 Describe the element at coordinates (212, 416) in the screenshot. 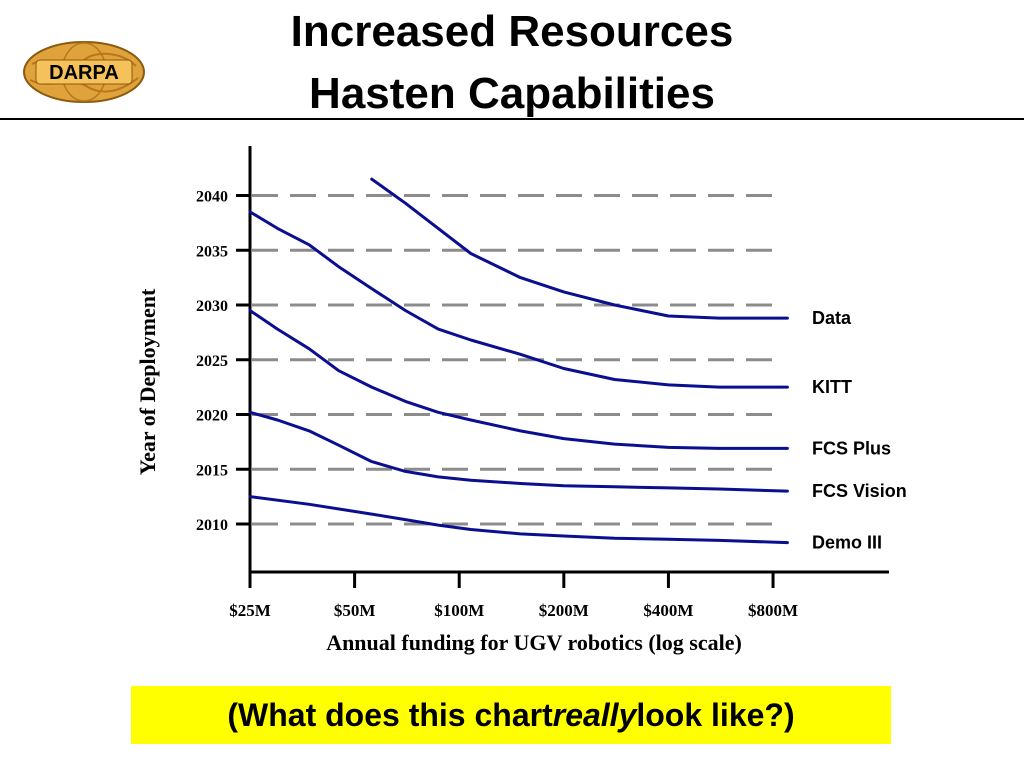

I see `y-tick-label: 2020` at that location.